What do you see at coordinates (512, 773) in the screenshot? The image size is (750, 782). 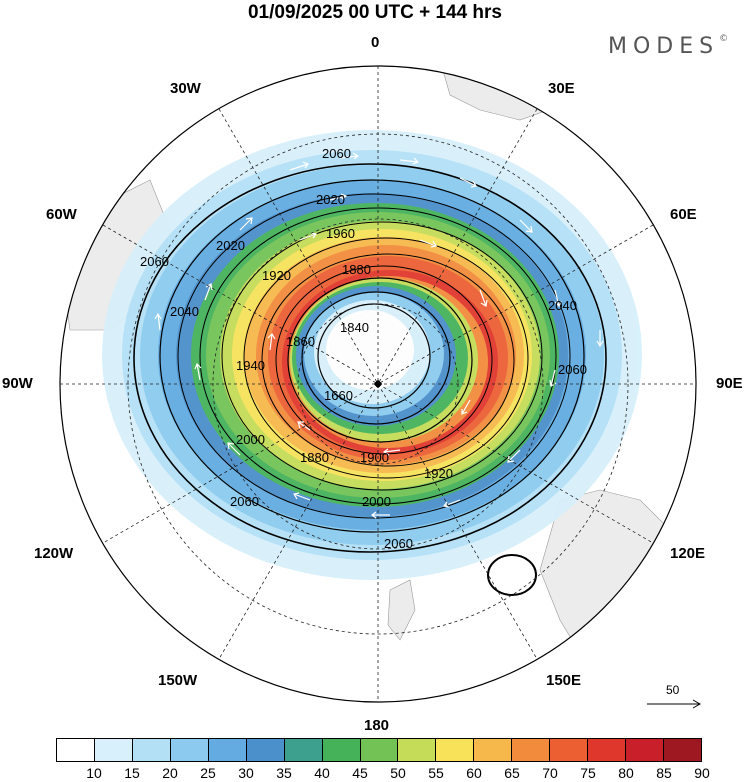 I see `colorbar-tick-label: 65` at bounding box center [512, 773].